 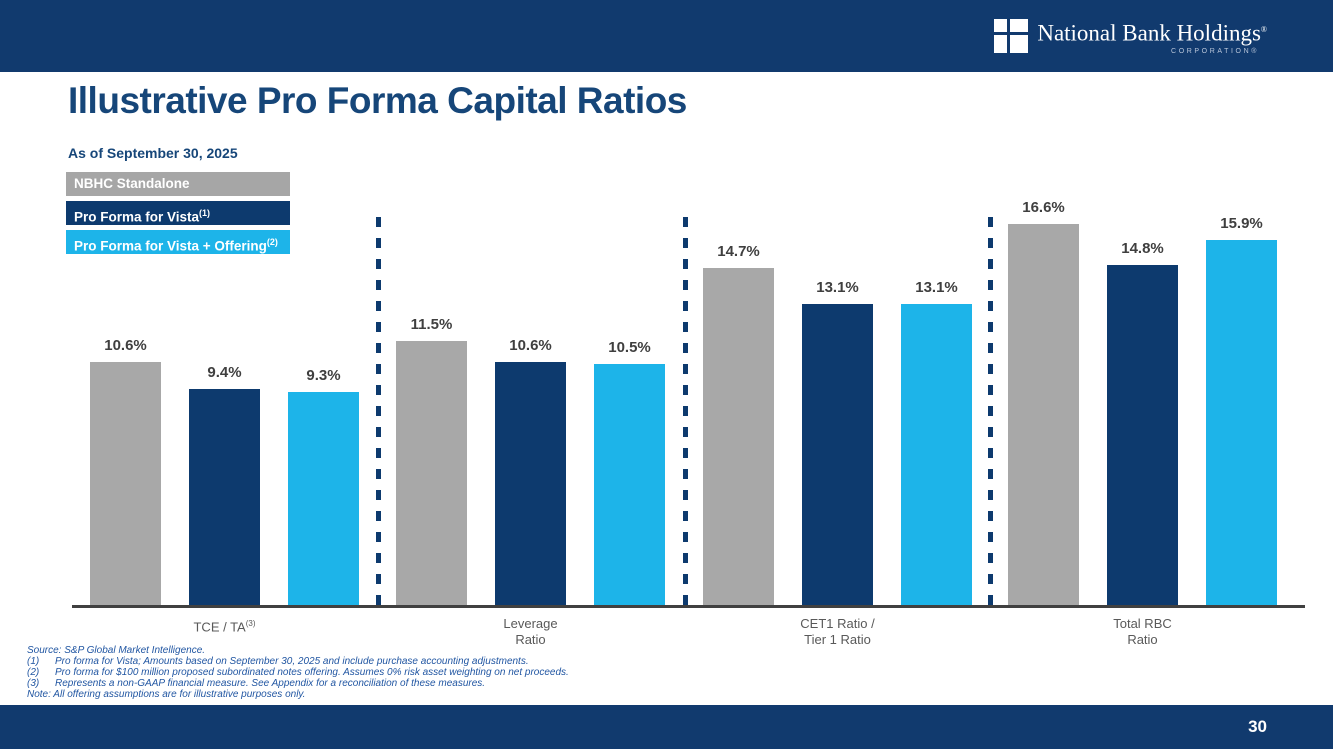 I want to click on bar-value-label: 9.4%, so click(x=224, y=372).